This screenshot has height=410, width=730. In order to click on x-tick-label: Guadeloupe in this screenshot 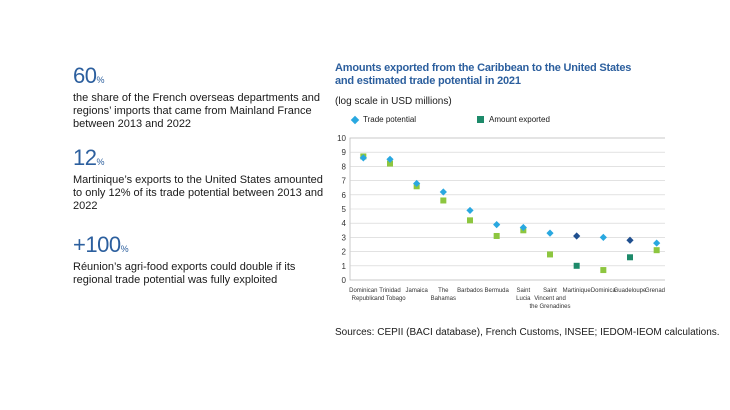, I will do `click(630, 291)`.